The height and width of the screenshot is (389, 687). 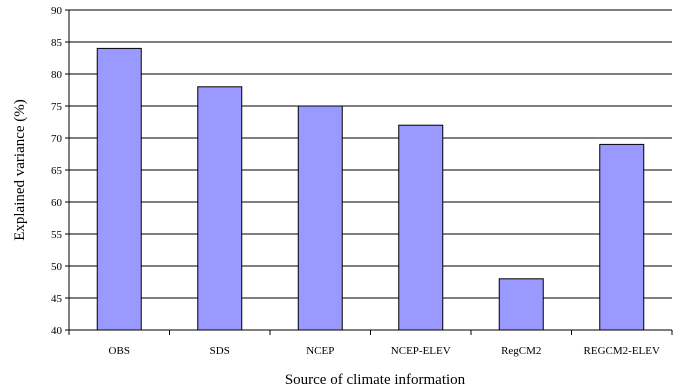 What do you see at coordinates (622, 351) in the screenshot?
I see `x-tick-label: REGCM2-ELEV` at bounding box center [622, 351].